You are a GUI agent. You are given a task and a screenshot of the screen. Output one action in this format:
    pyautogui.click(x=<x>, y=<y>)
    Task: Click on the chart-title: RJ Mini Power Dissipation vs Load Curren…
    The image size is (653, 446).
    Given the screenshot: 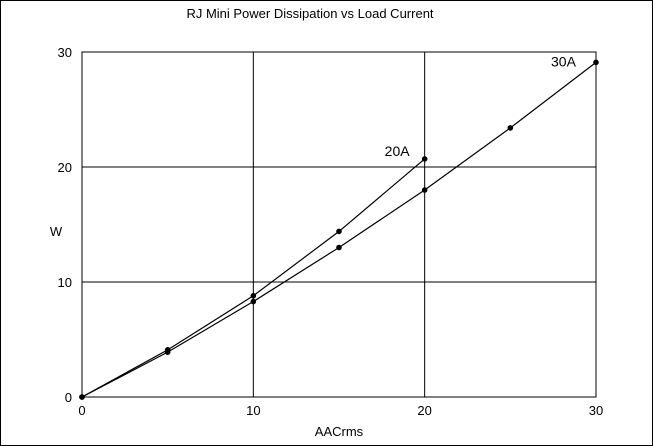 What is the action you would take?
    pyautogui.click(x=309, y=13)
    